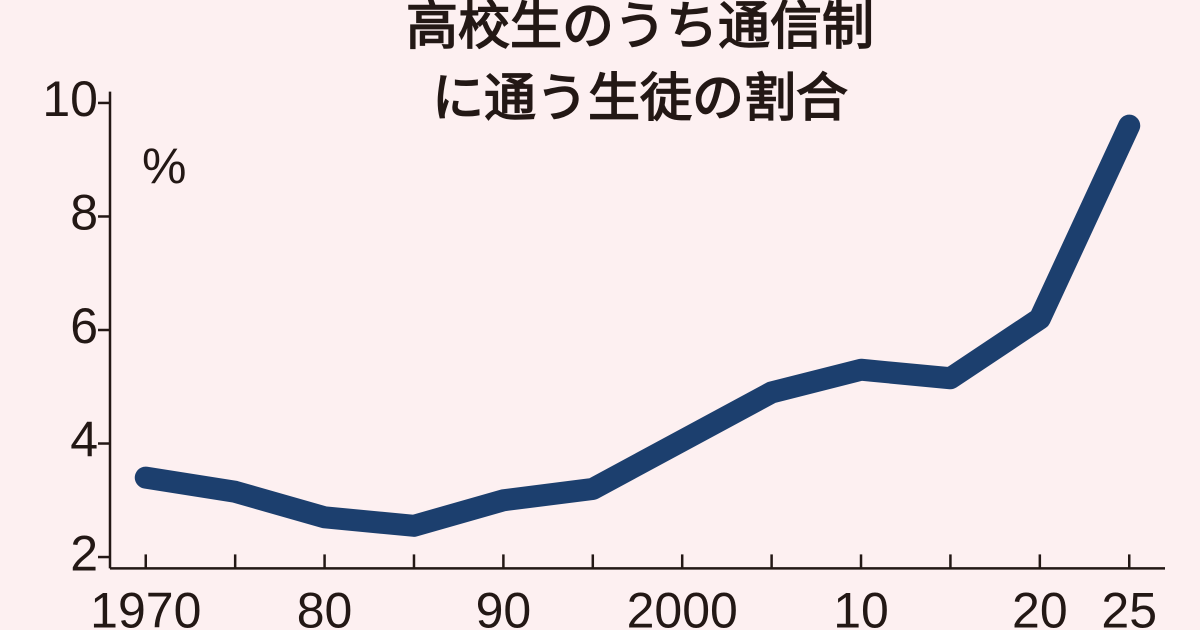  What do you see at coordinates (84, 326) in the screenshot?
I see `y-tick-label: 6` at bounding box center [84, 326].